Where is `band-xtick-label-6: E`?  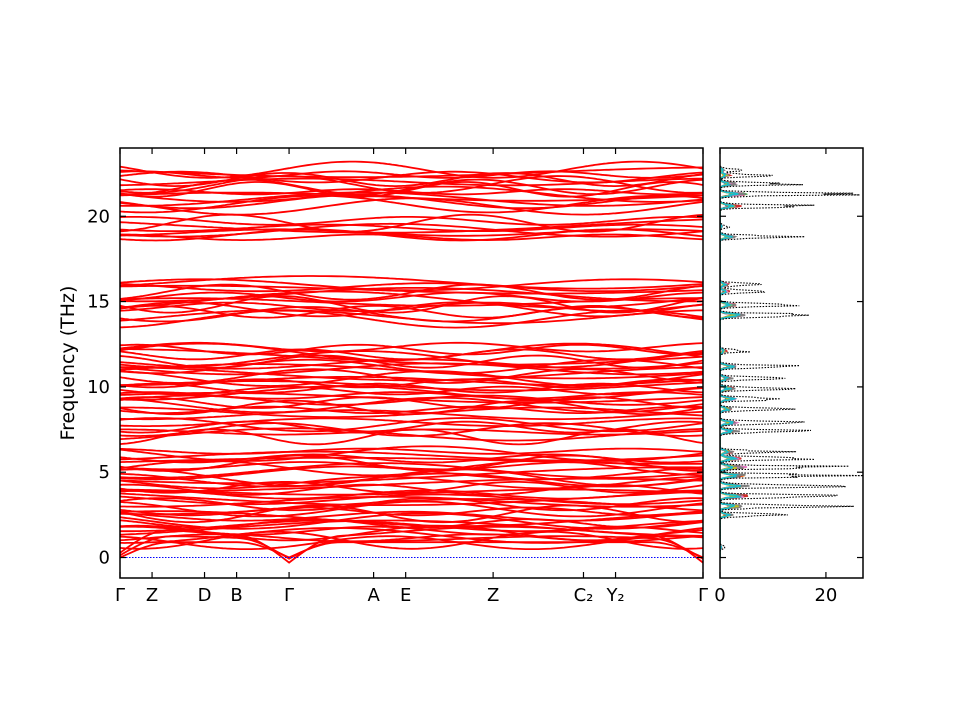 band-xtick-label-6: E is located at coordinates (405, 595).